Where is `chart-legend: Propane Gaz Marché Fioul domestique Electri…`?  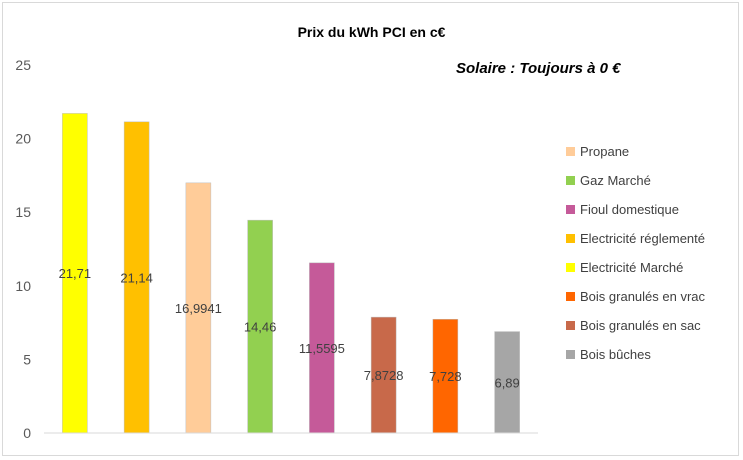 chart-legend: Propane Gaz Marché Fioul domestique Electri… is located at coordinates (635, 253).